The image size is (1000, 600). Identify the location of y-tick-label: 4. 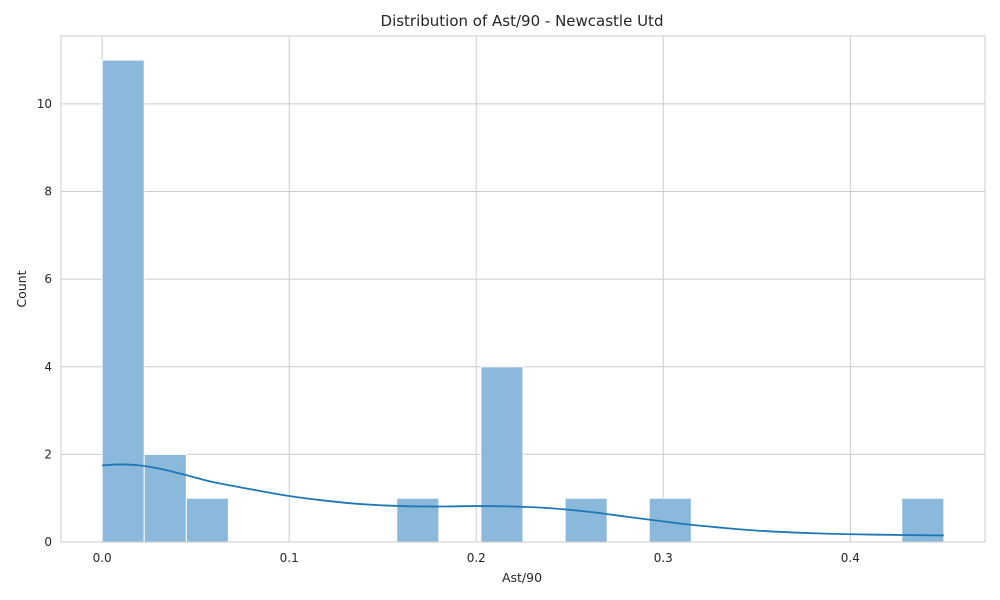
(48, 367).